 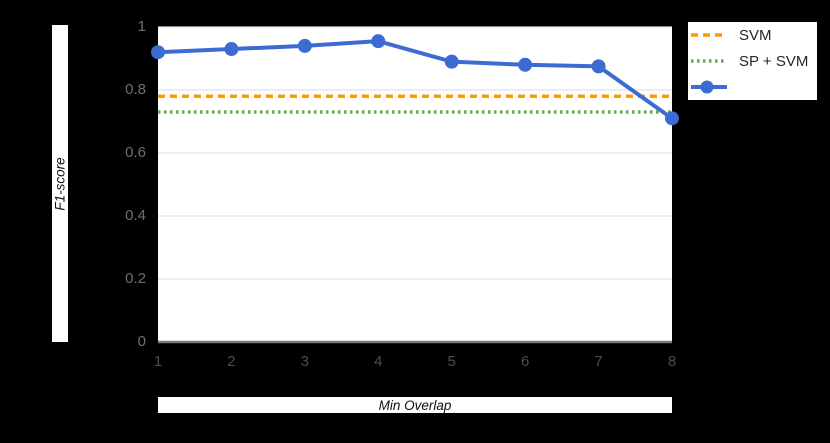 What do you see at coordinates (709, 35) in the screenshot?
I see `legend-swatch-dashed-icon` at bounding box center [709, 35].